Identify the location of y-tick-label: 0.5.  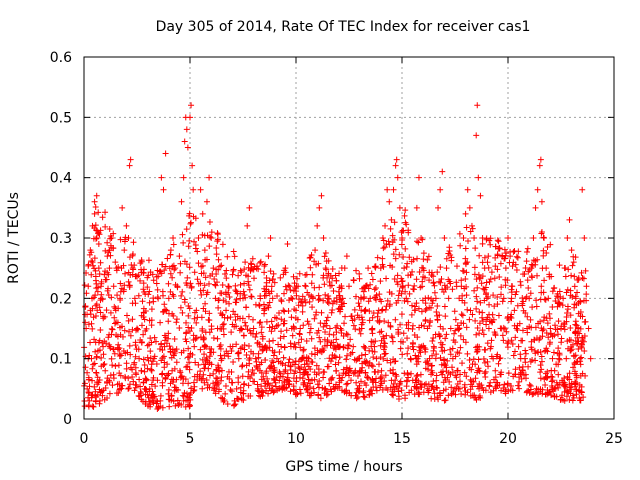
(61, 118).